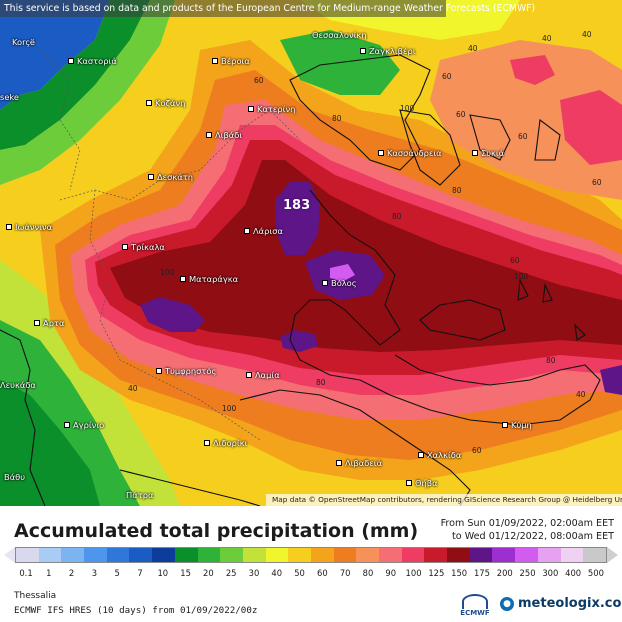 The image size is (622, 622). I want to click on color-scale, so click(311, 555).